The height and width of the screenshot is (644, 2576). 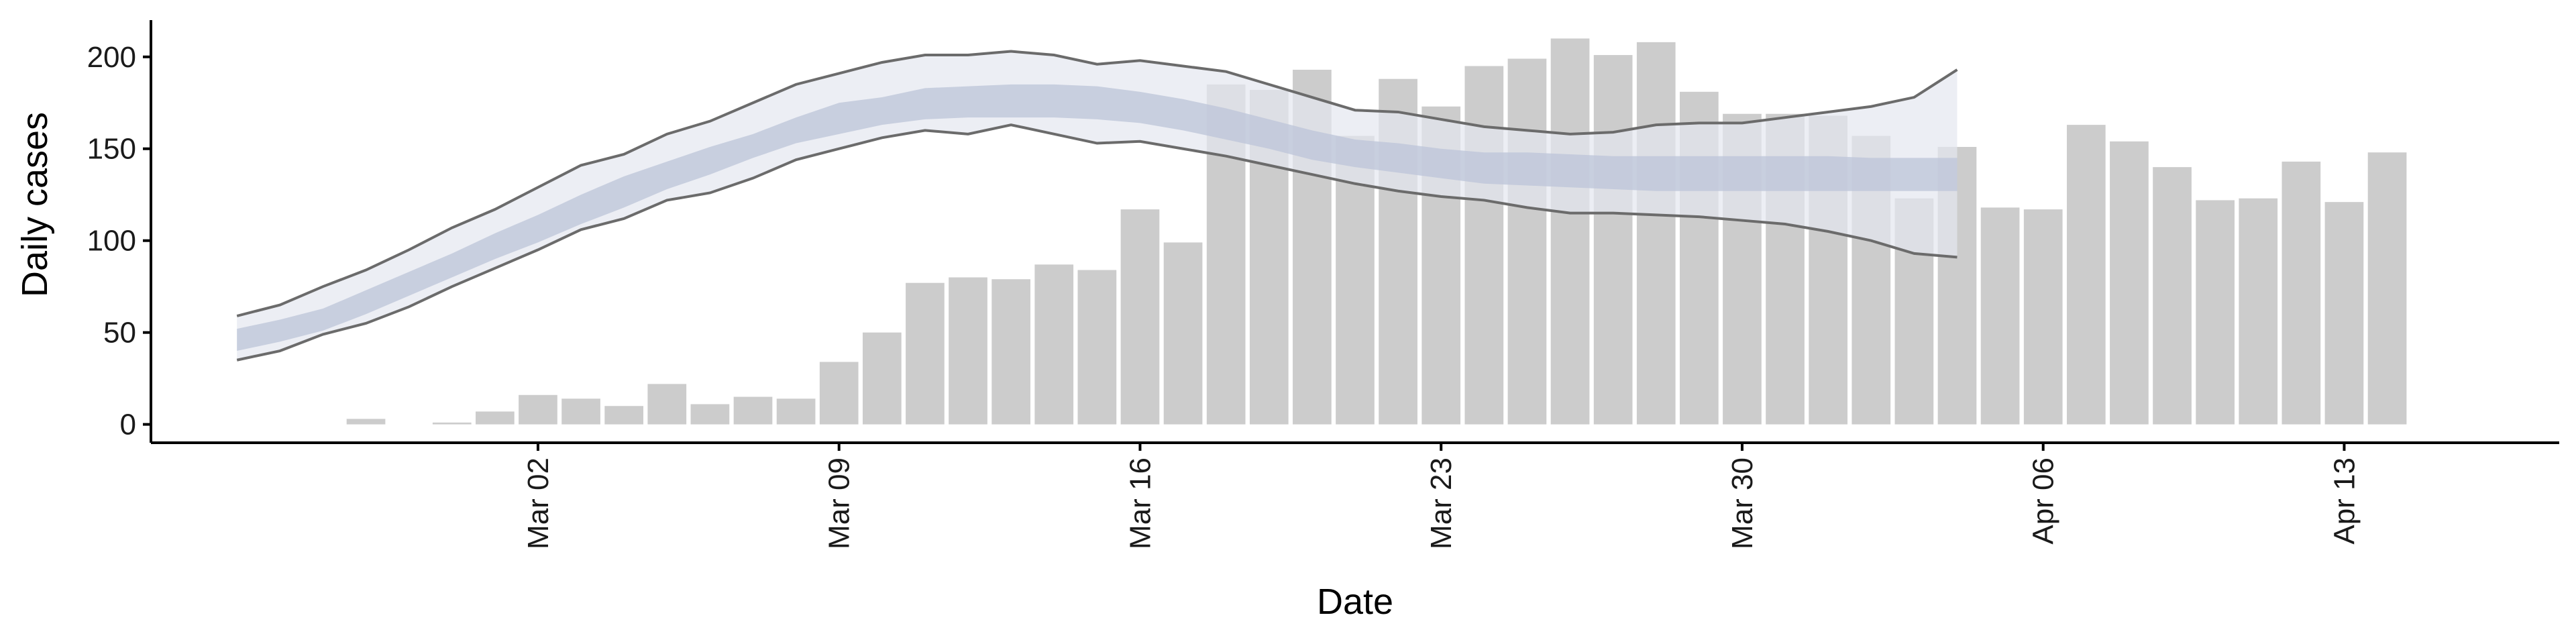 I want to click on y-tick-label-0: 0, so click(x=128, y=425).